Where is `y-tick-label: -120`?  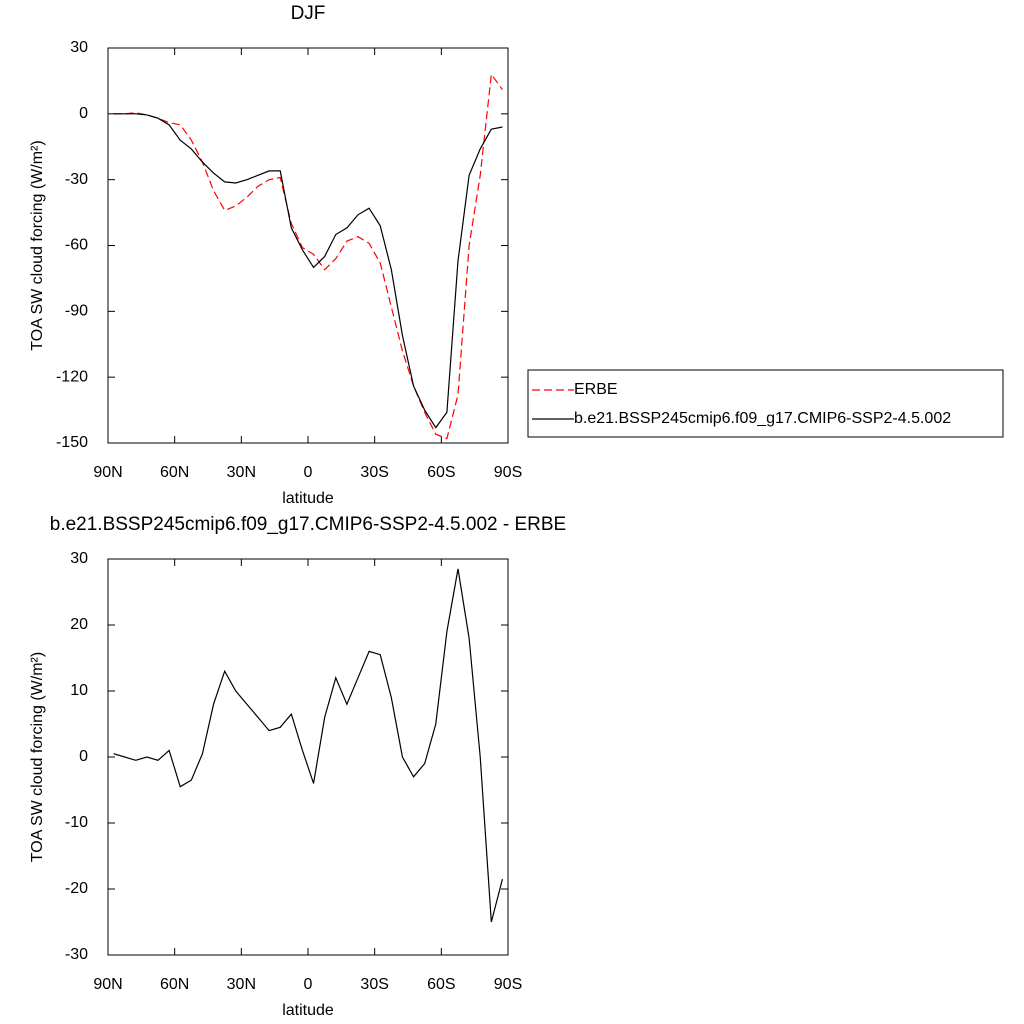
y-tick-label: -120 is located at coordinates (72, 376).